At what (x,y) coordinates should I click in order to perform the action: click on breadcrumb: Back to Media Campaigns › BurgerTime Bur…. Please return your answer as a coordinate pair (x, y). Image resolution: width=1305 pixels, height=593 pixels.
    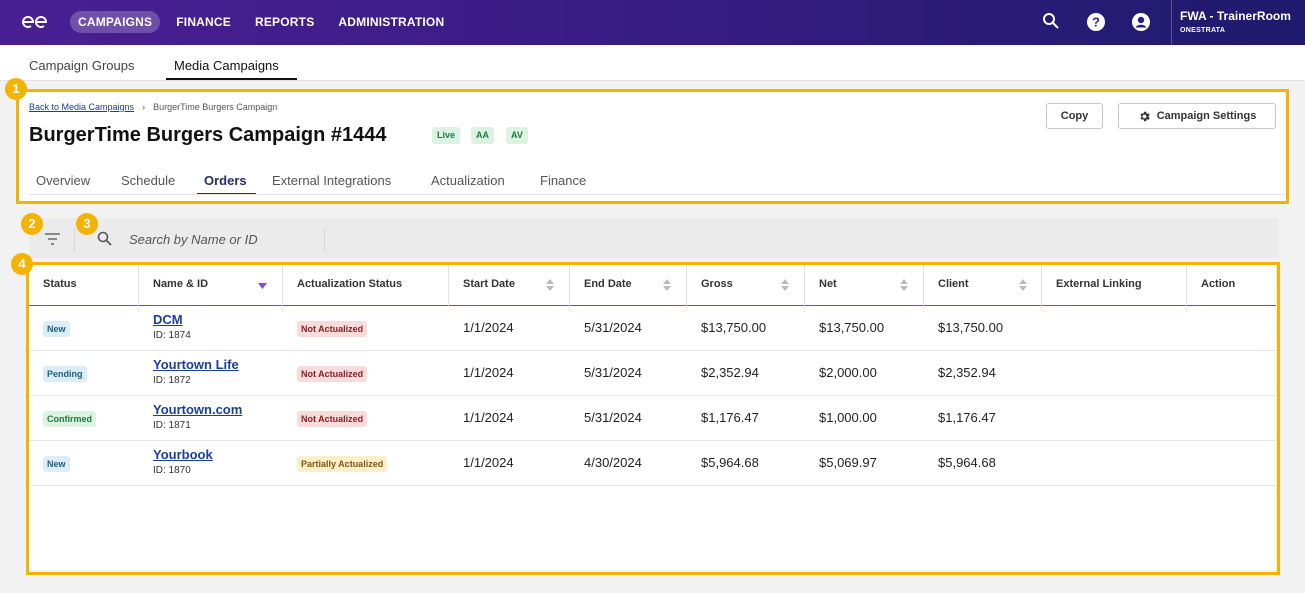
    Looking at the image, I should click on (153, 107).